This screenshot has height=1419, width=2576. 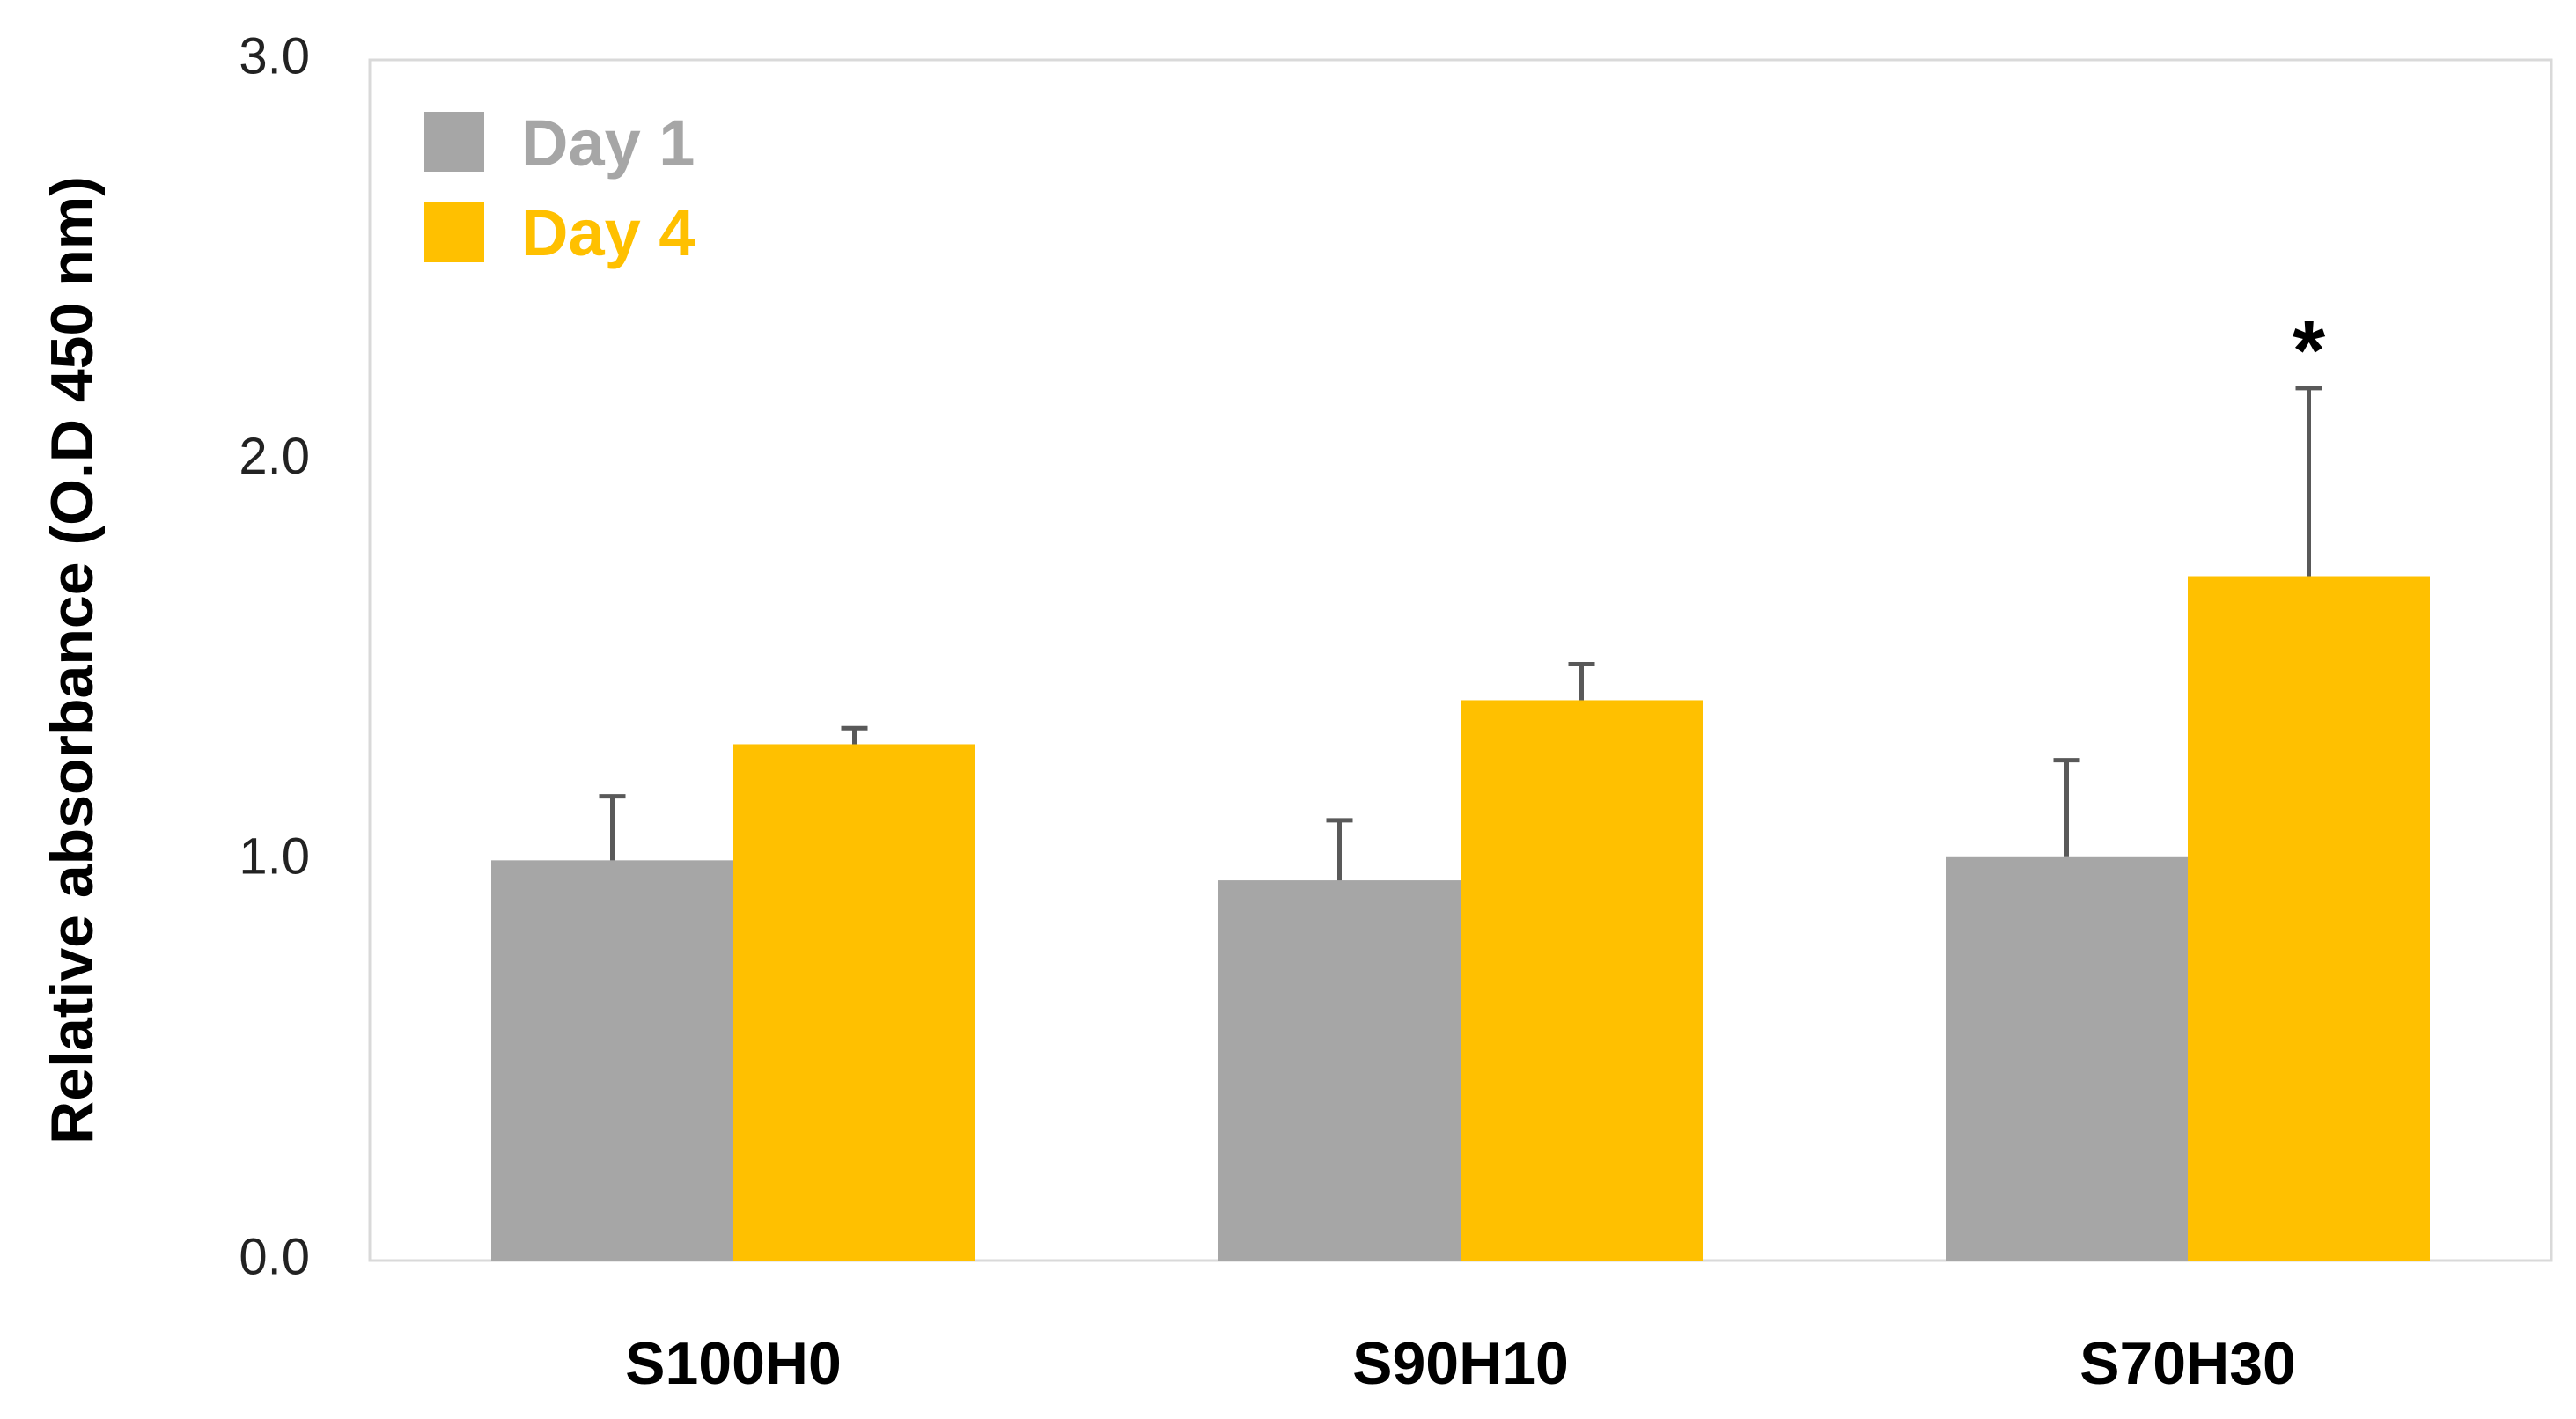 I want to click on bar-day-4-s90h10, so click(x=1582, y=980).